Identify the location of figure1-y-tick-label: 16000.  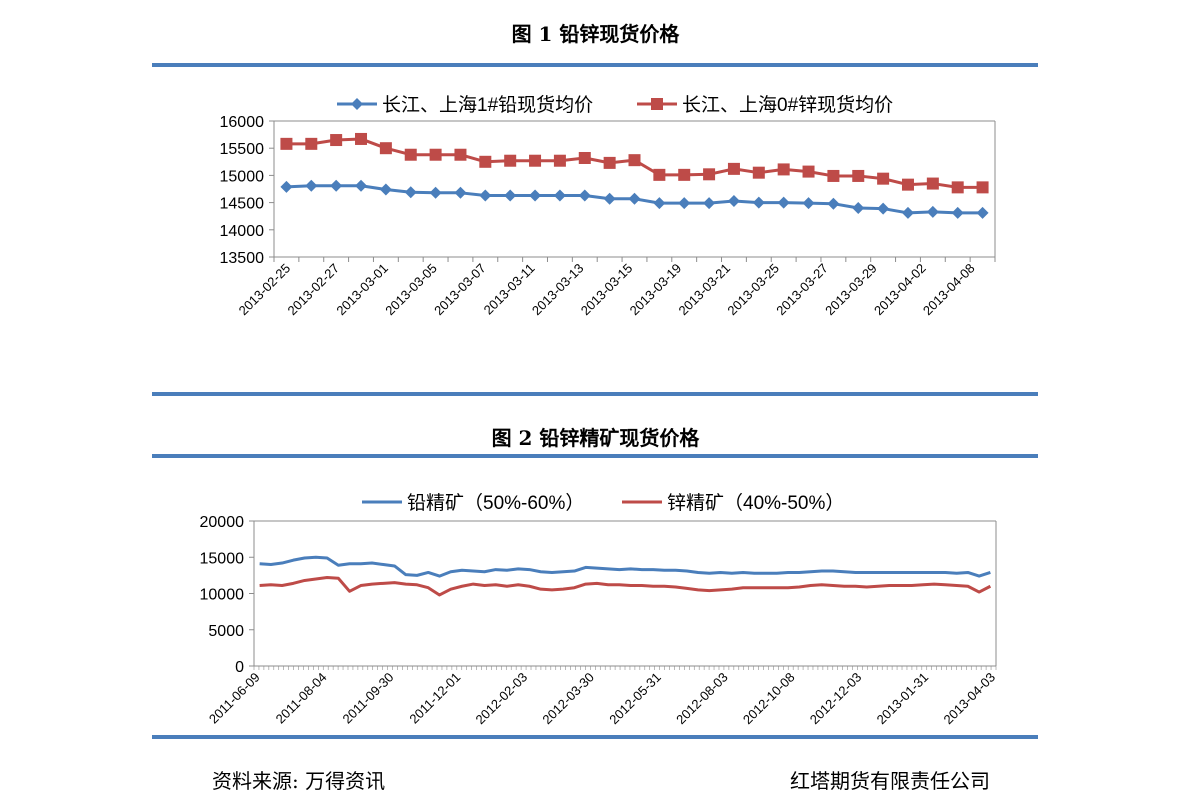
(242, 122).